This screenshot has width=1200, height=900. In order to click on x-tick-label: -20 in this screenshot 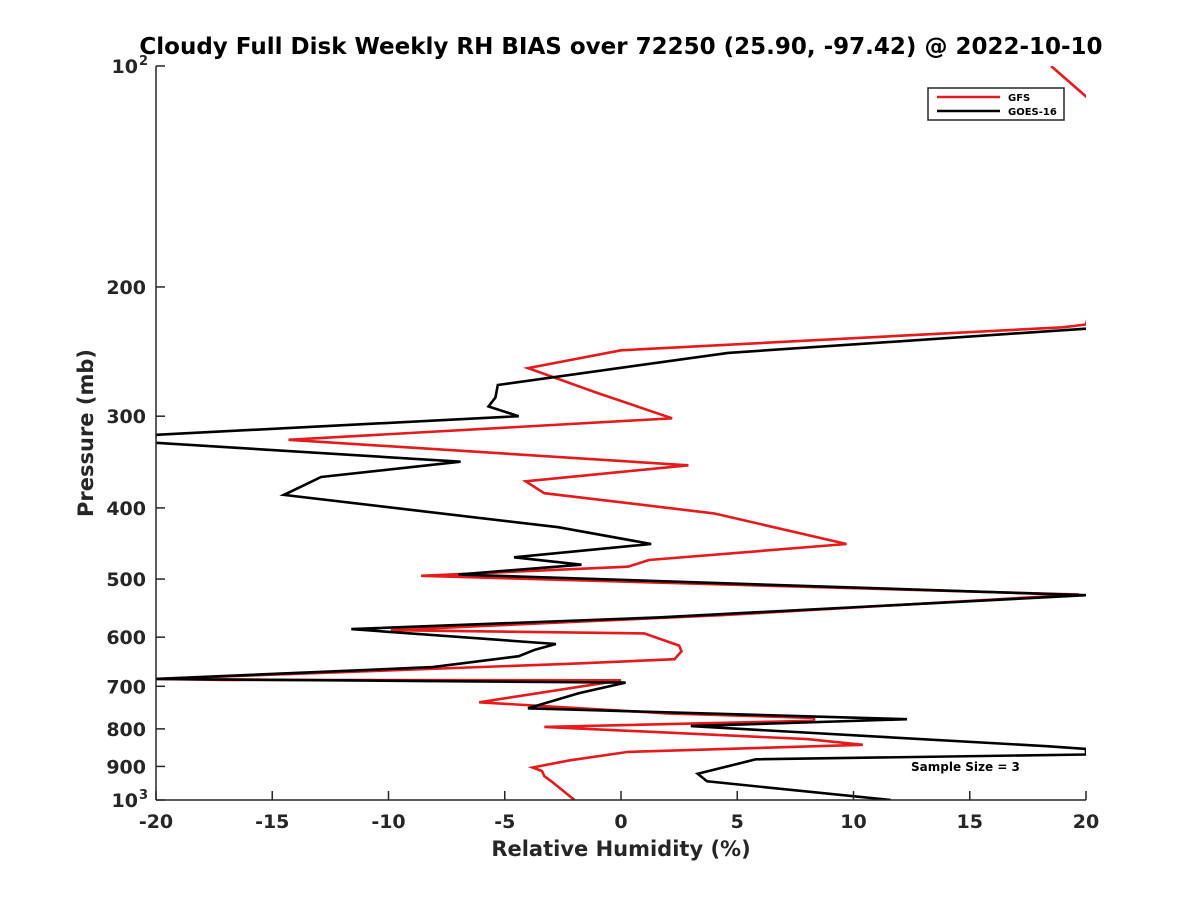, I will do `click(156, 822)`.